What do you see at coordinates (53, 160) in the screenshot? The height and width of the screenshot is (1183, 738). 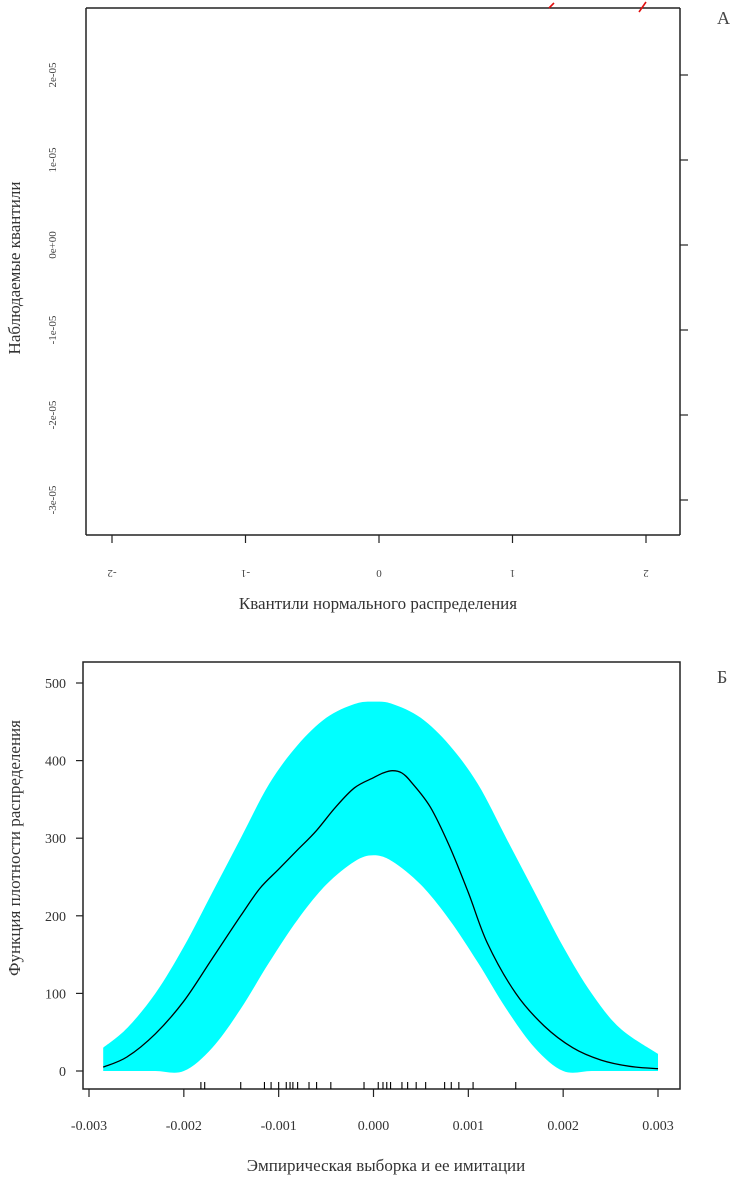 I see `qq-y-tick-label: 1e-05` at bounding box center [53, 160].